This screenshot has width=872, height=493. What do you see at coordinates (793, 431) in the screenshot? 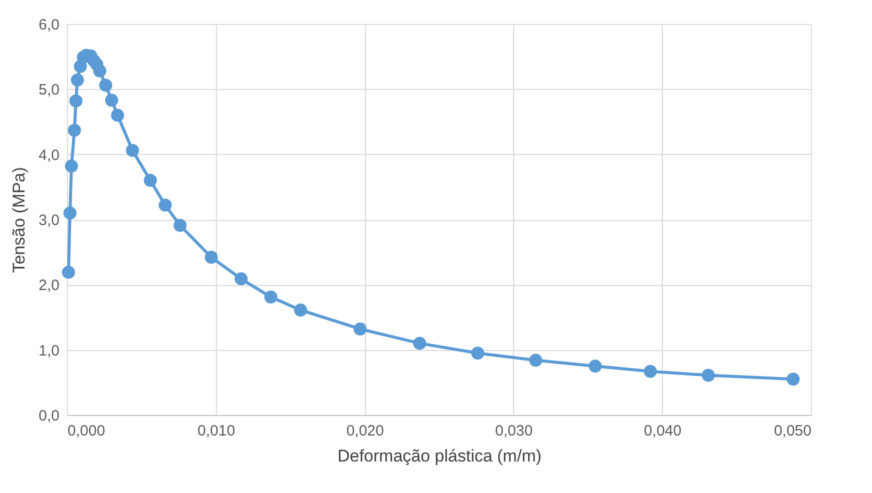
I see `x-tick-label: 0,050` at bounding box center [793, 431].